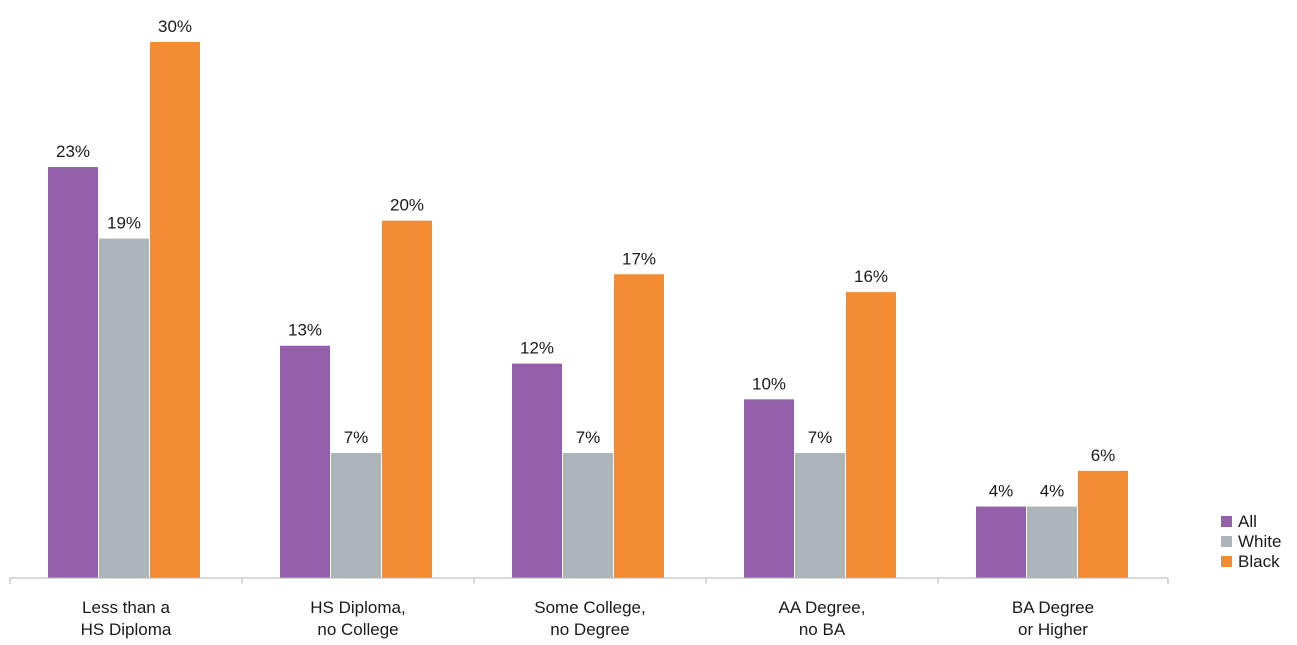  Describe the element at coordinates (1052, 491) in the screenshot. I see `data-label-white-4: 4%` at that location.